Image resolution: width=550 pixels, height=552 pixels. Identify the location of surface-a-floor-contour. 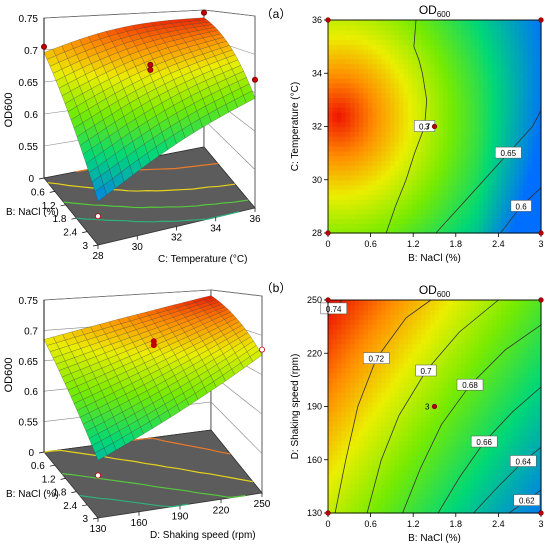
(156, 204).